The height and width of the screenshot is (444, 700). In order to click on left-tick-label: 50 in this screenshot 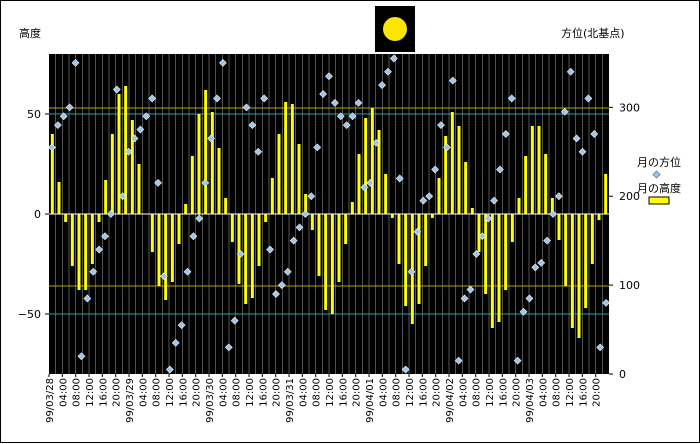, I will do `click(34, 114)`.